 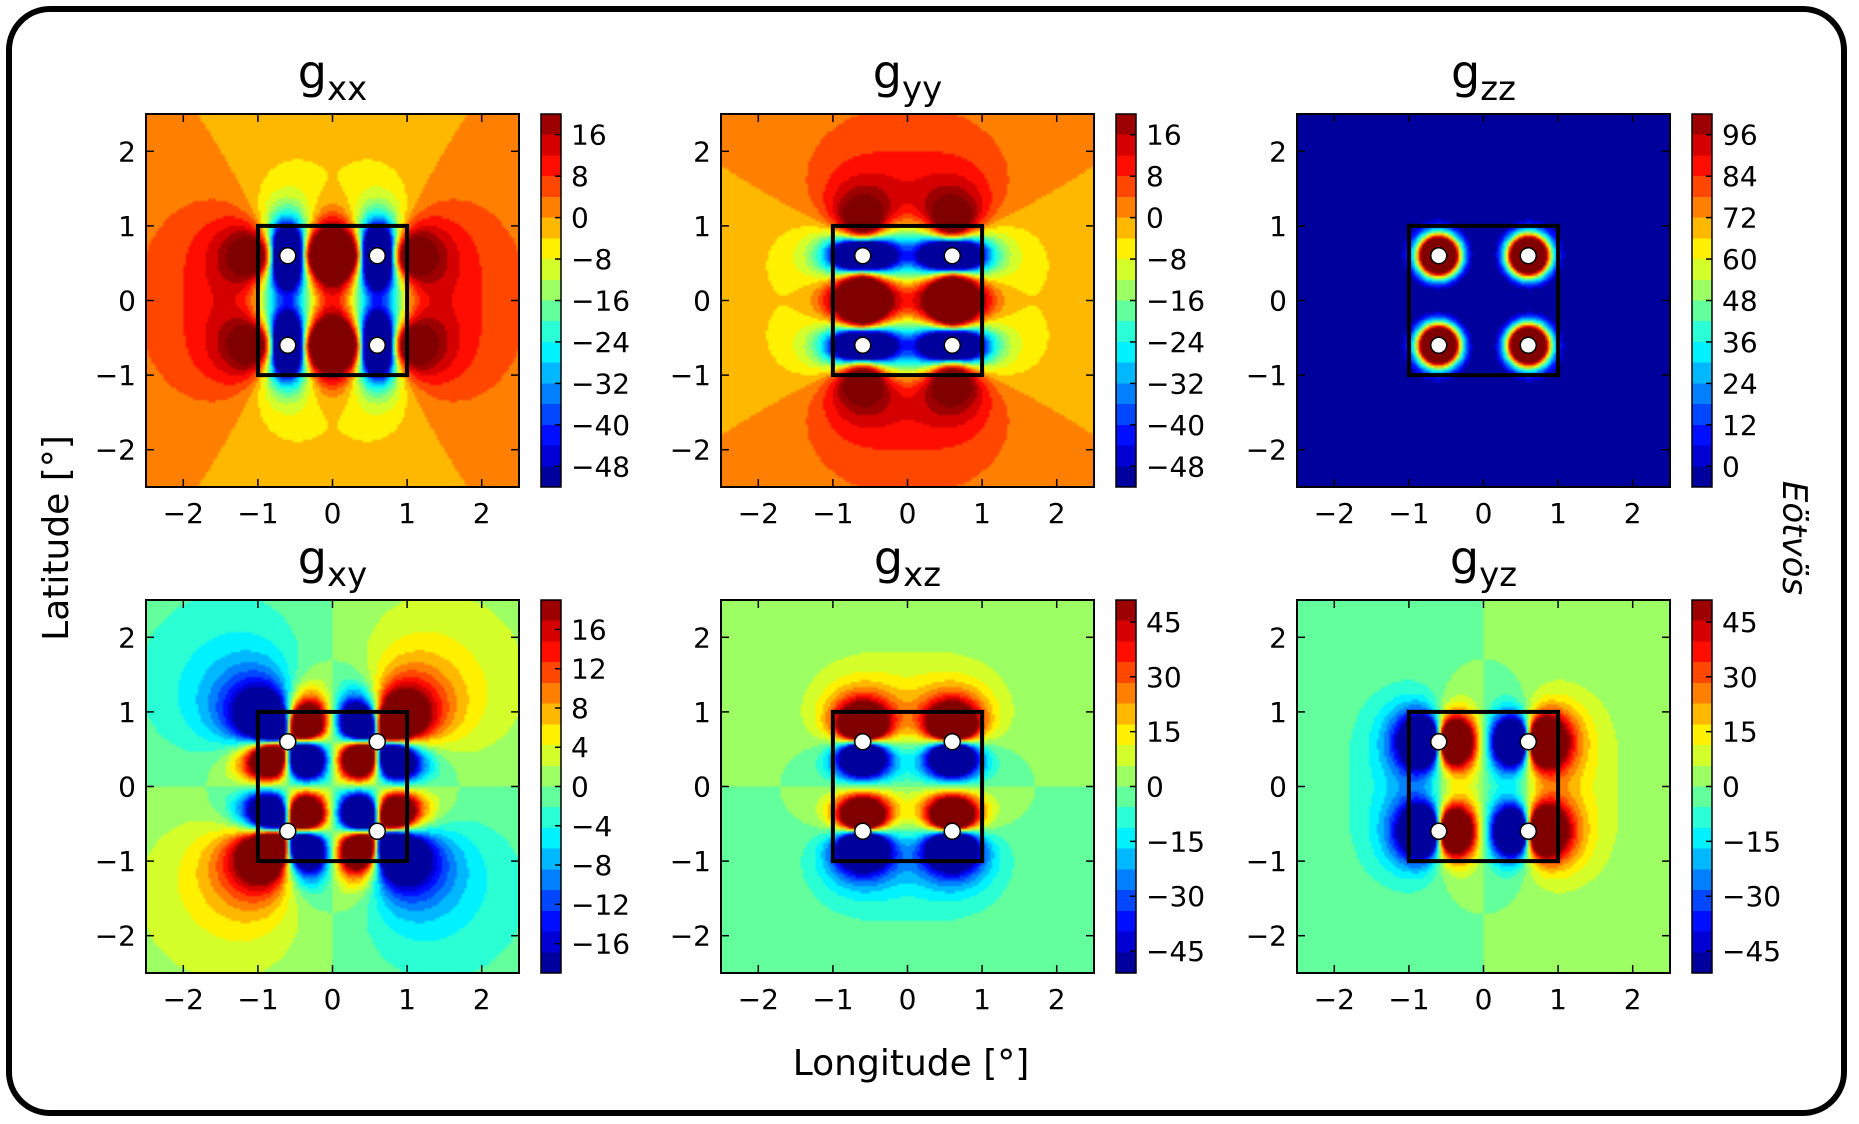 I want to click on panel-title-gxx: gxx, so click(x=332, y=77).